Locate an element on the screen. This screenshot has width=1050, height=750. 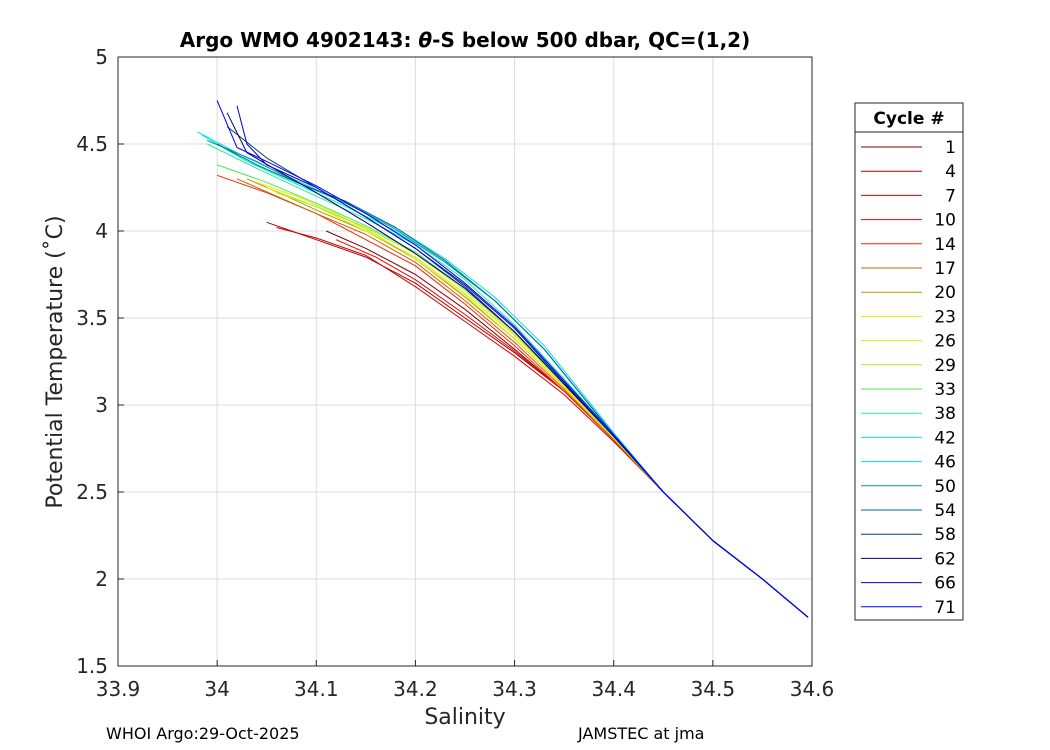
x-tick-label: 34.4 is located at coordinates (613, 689).